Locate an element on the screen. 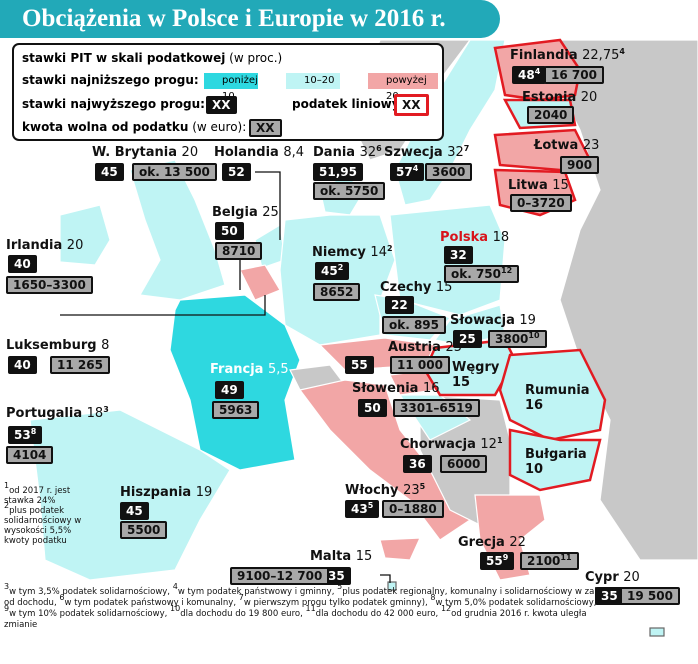  top-rate: 49 is located at coordinates (229, 390).